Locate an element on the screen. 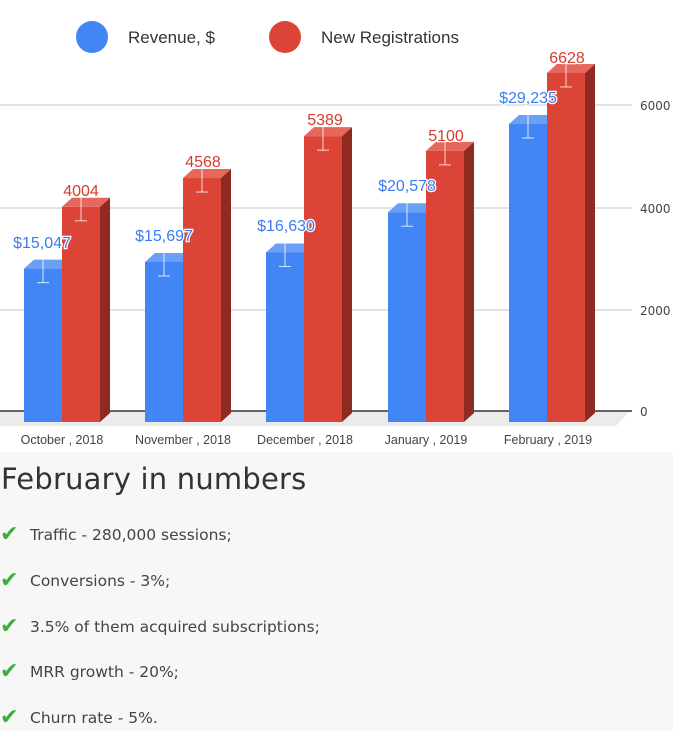 This screenshot has height=731, width=673. y-axis: 6000 4000 2000 0 is located at coordinates (655, 259).